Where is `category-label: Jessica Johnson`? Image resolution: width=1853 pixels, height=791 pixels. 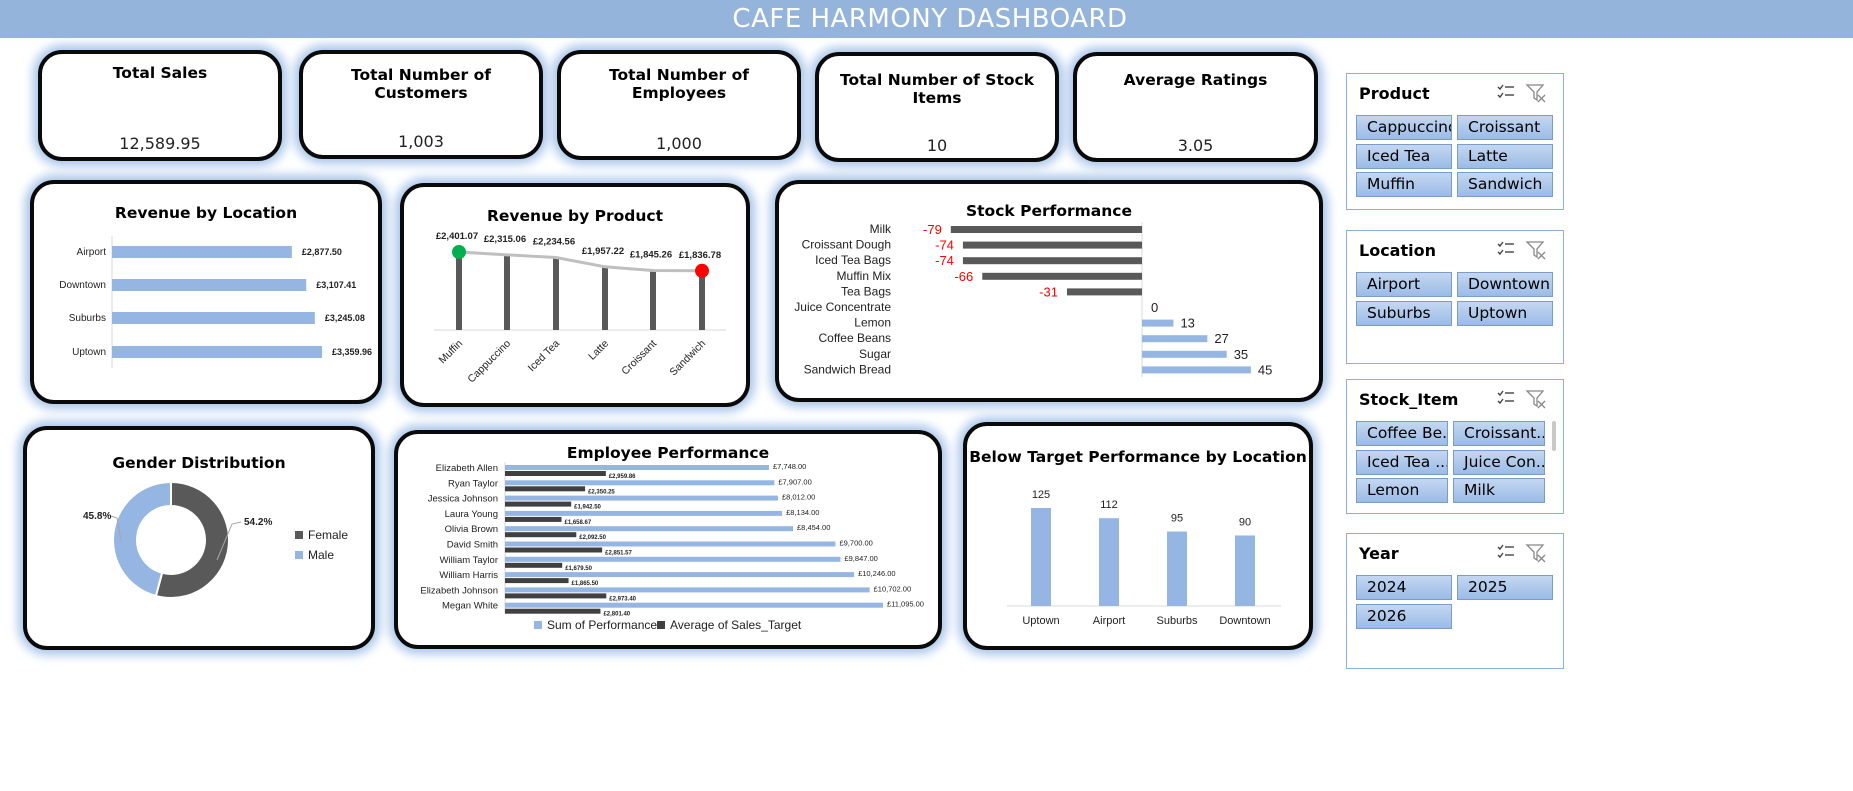 category-label: Jessica Johnson is located at coordinates (463, 499).